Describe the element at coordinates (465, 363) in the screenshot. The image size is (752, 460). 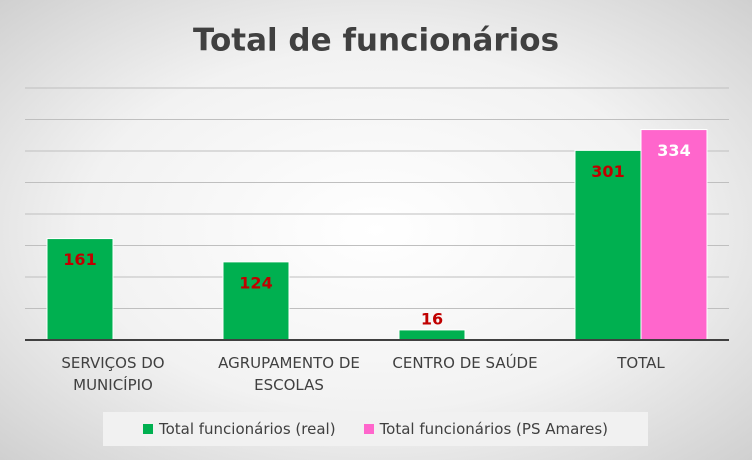
I see `x-tick-label: CENTRO DE SAÚDE` at that location.